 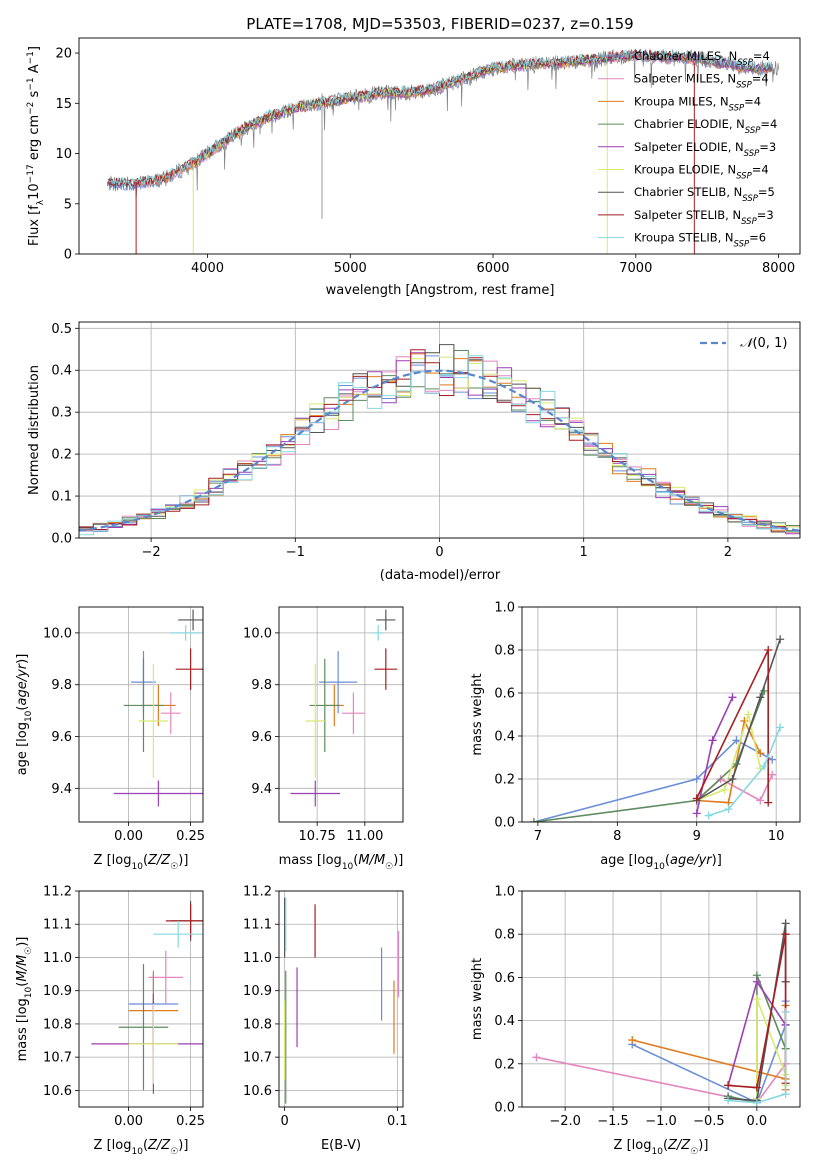 I want to click on weight-vs-z-series-line, so click(x=757, y=1058).